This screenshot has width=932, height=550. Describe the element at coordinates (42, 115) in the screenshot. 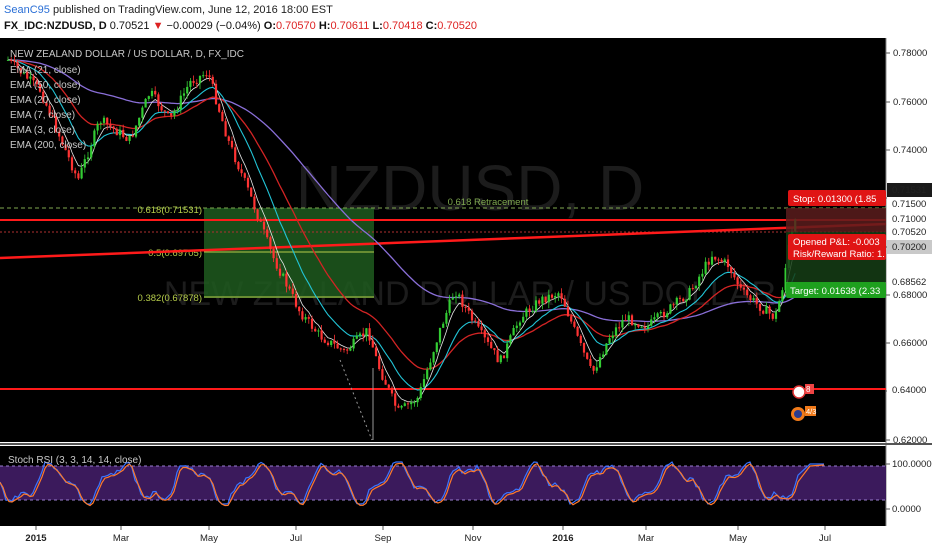

I see `indicator-label: EMA (7, close)` at that location.